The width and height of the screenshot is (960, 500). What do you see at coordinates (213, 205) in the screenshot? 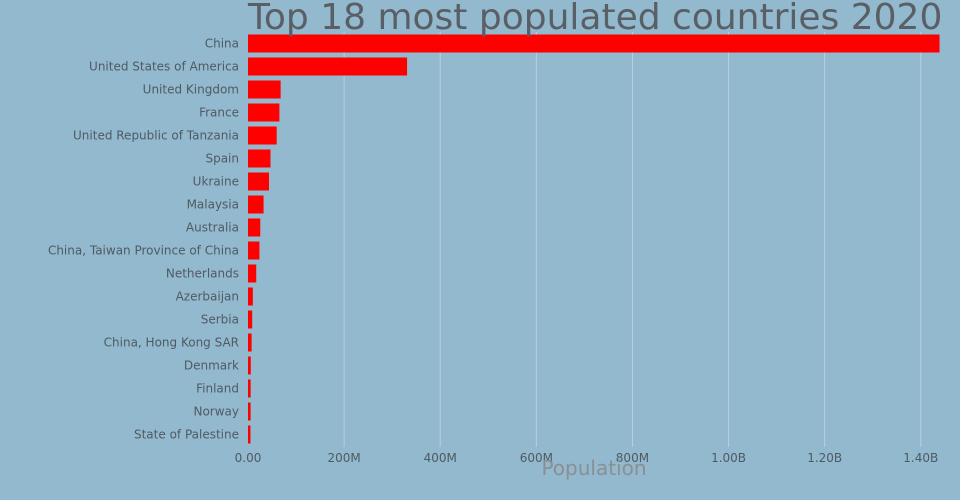
I see `category-label: Malaysia` at bounding box center [213, 205].